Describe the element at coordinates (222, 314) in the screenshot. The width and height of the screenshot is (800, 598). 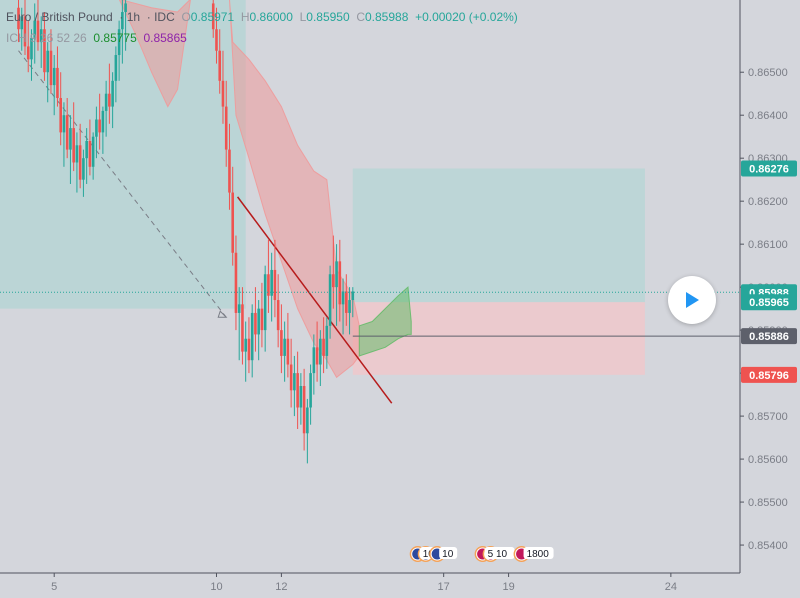
I see `dashed-line-arrowhead` at that location.